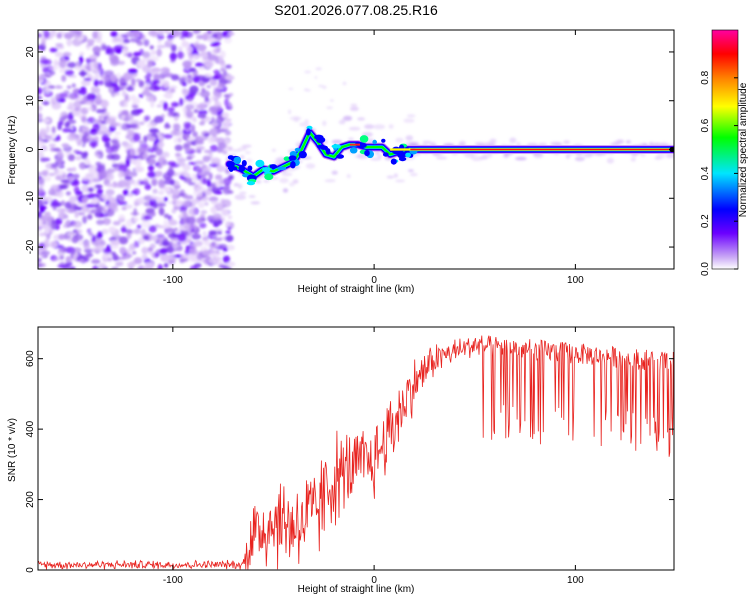 The width and height of the screenshot is (750, 600). What do you see at coordinates (374, 280) in the screenshot?
I see `spec-xtick-label: 0` at bounding box center [374, 280].